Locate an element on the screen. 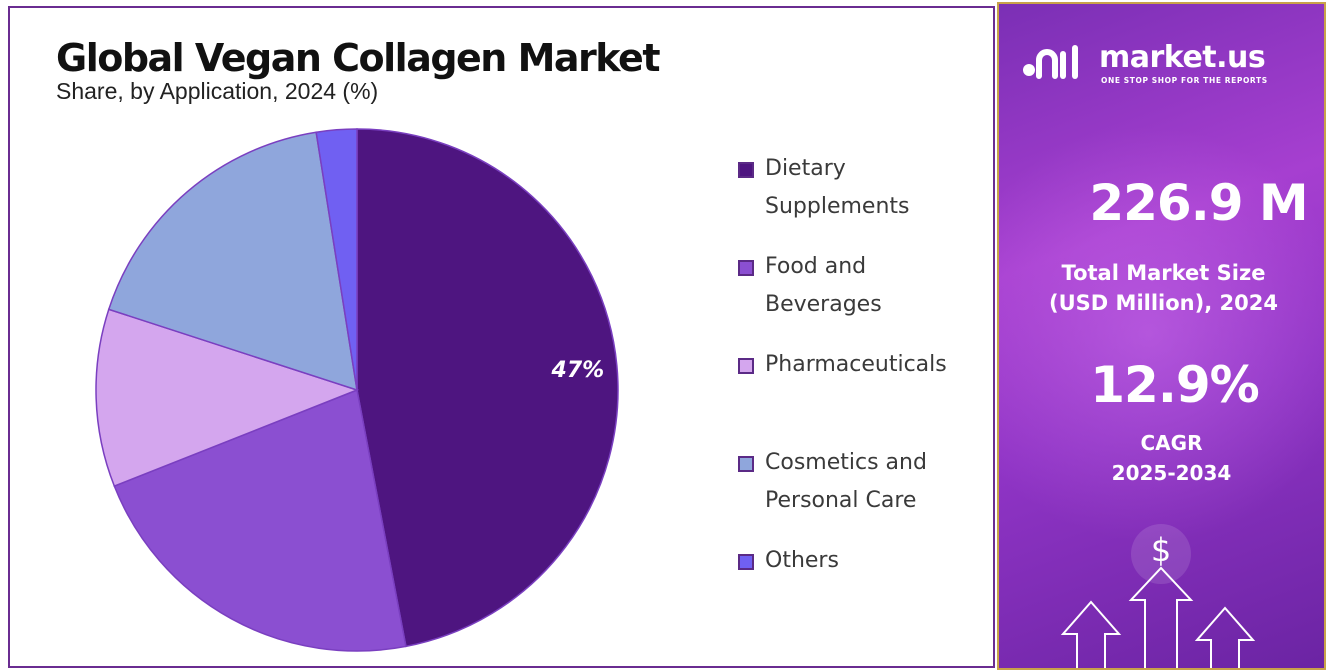 This screenshot has height=672, width=1337. growth-arrows-icon: $ is located at coordinates (1158, 596).